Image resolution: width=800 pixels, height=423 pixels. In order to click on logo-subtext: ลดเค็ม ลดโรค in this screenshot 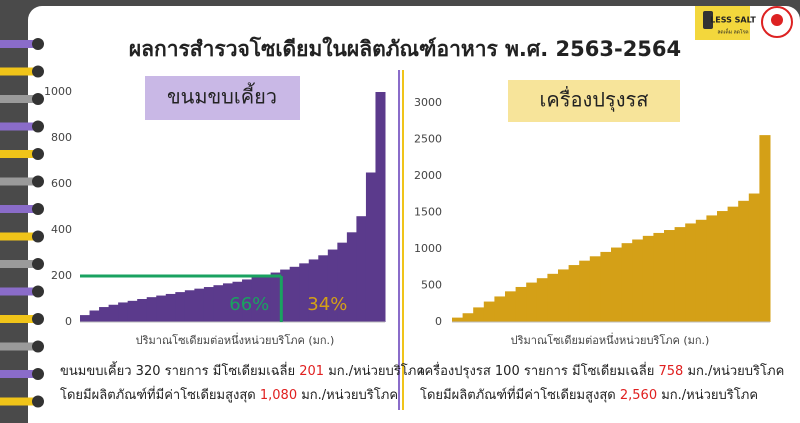, I will do `click(732, 32)`.